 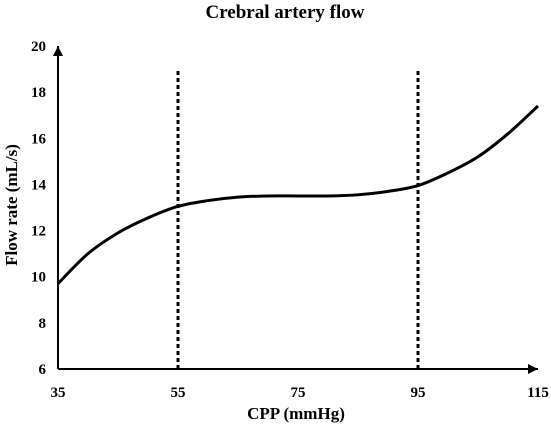 I want to click on x-tick-label: 35, so click(x=58, y=393).